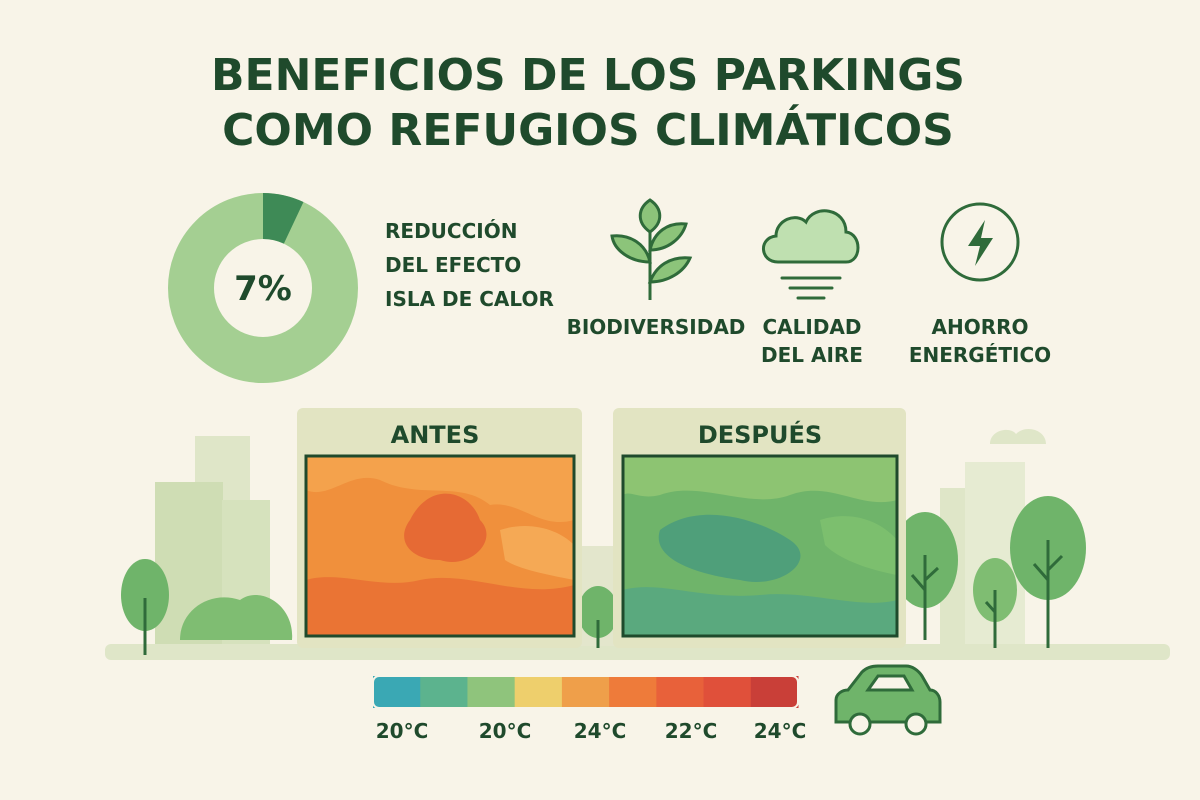 This screenshot has height=800, width=1200. I want to click on donut: 7%, so click(263, 288).